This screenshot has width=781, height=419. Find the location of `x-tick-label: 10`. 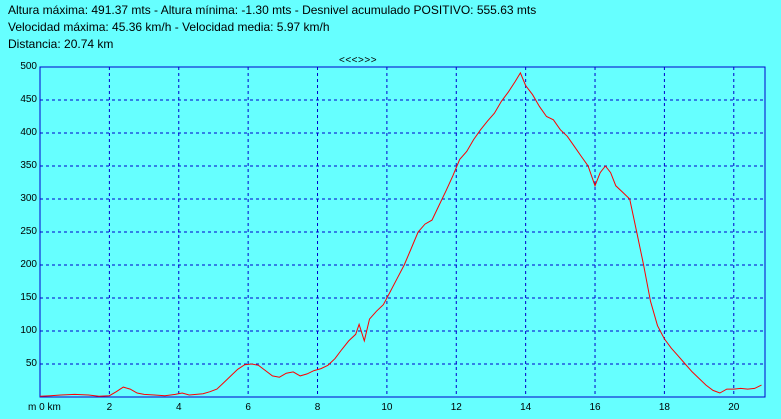

x-tick-label: 10 is located at coordinates (387, 407).